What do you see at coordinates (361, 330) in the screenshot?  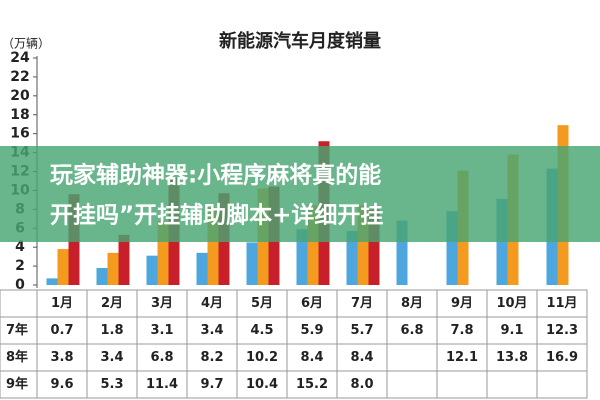 I see `table-cell: 5.7` at bounding box center [361, 330].